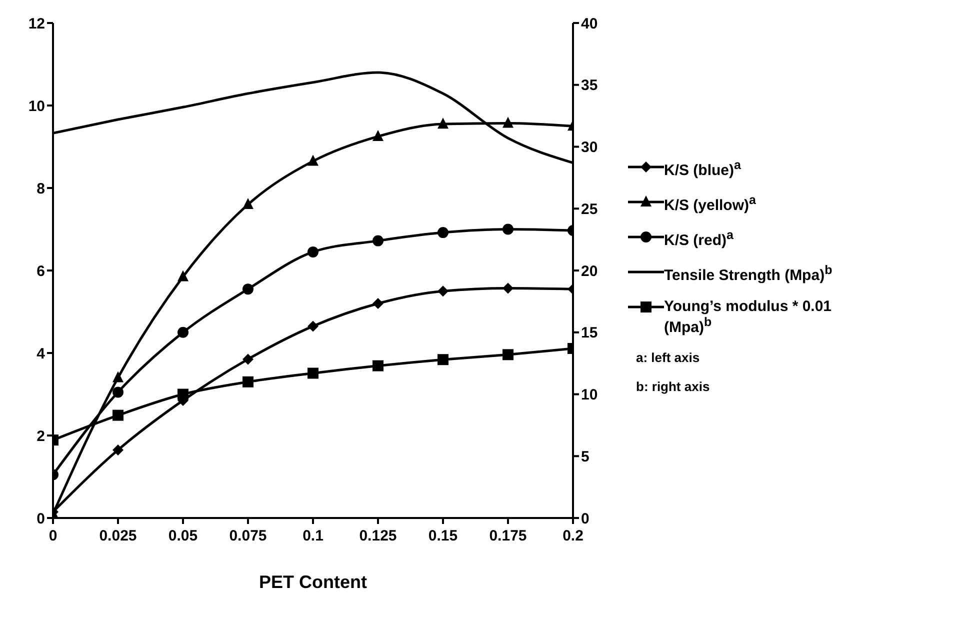 The height and width of the screenshot is (625, 974). What do you see at coordinates (668, 357) in the screenshot?
I see `text: a: left axis` at bounding box center [668, 357].